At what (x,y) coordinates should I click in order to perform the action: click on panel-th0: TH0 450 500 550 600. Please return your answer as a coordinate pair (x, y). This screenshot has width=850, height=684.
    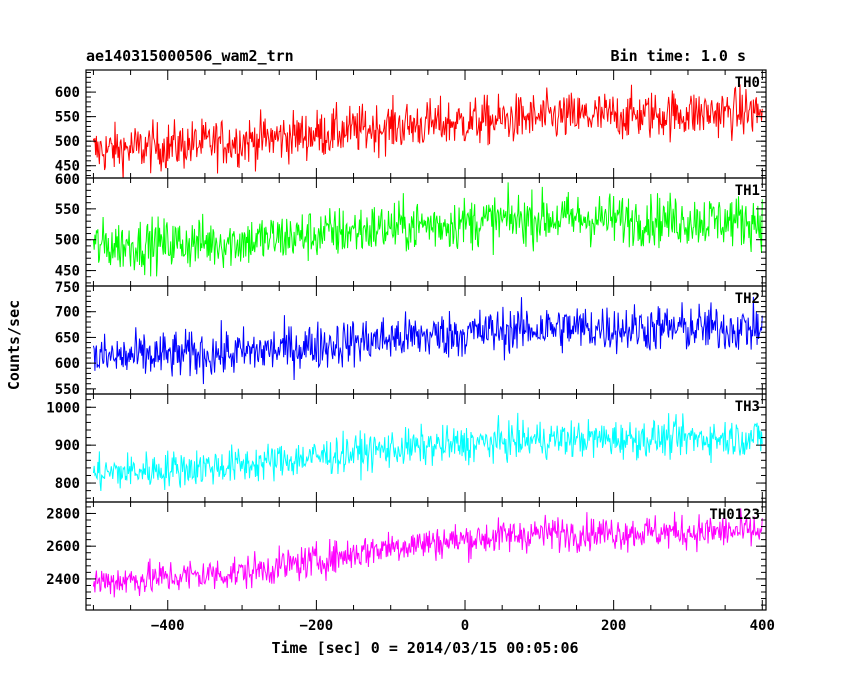
    Looking at the image, I should click on (411, 124).